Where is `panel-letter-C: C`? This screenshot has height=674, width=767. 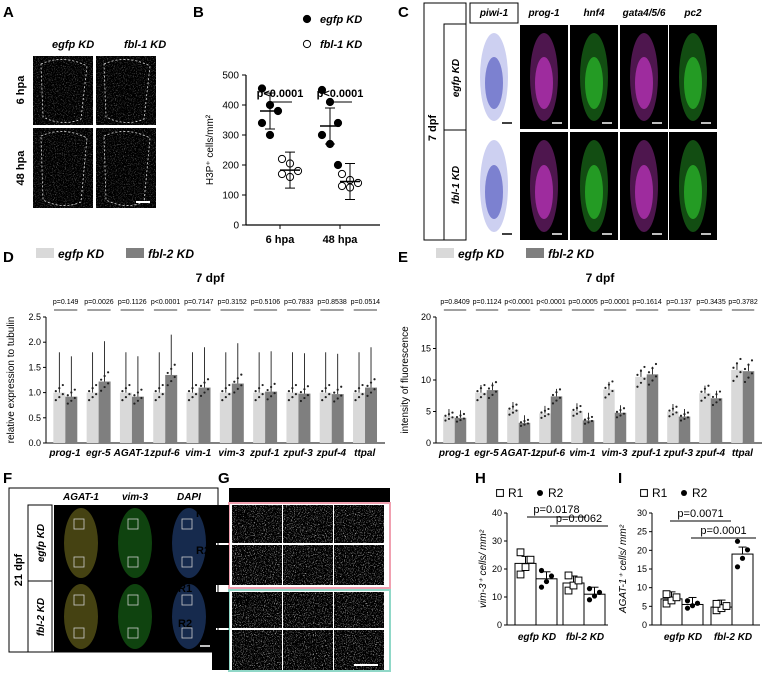
panel-letter-C: C is located at coordinates (403, 12).